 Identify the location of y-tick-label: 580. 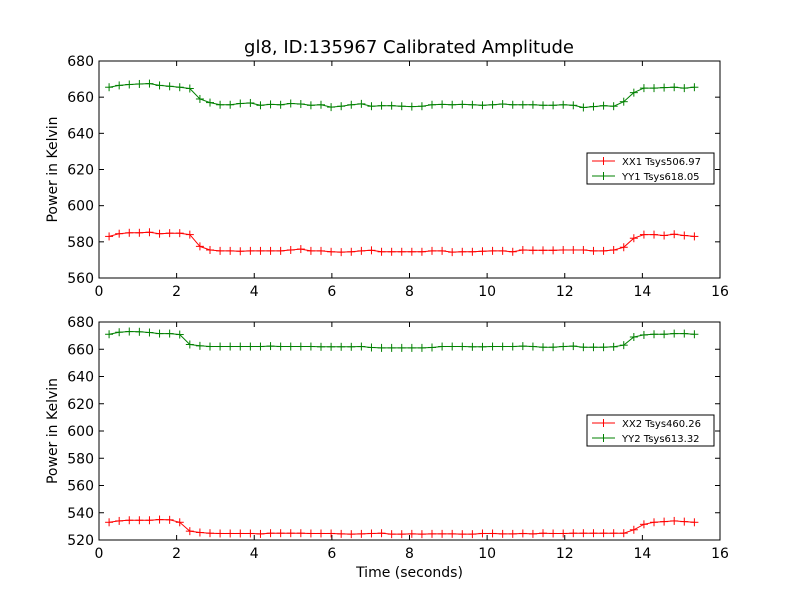
(80, 459).